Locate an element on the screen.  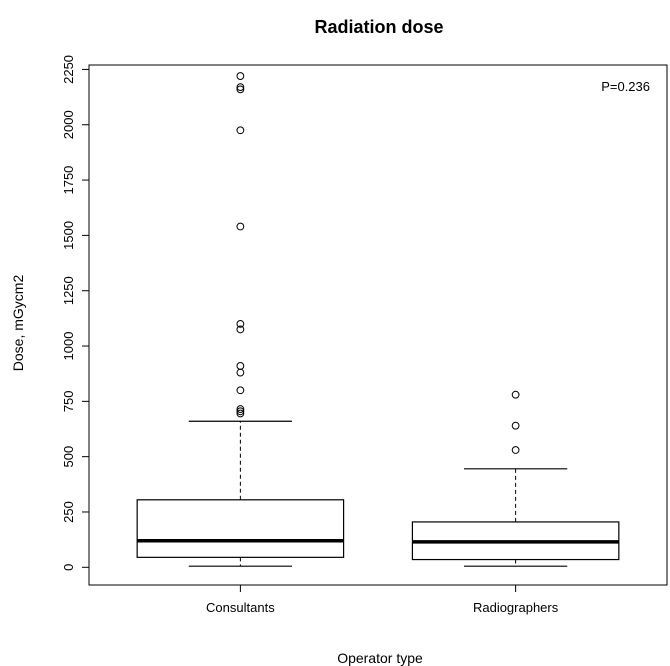
y-axis-label: Dose, mGycm2 is located at coordinates (18, 323).